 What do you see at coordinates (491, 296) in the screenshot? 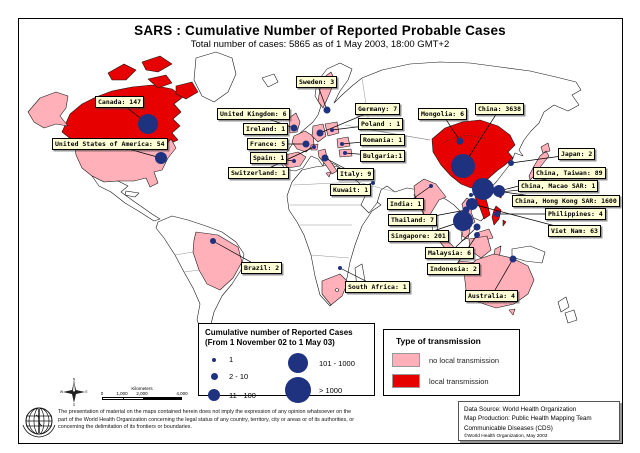
I see `country-label-australia: Australia: 4` at bounding box center [491, 296].